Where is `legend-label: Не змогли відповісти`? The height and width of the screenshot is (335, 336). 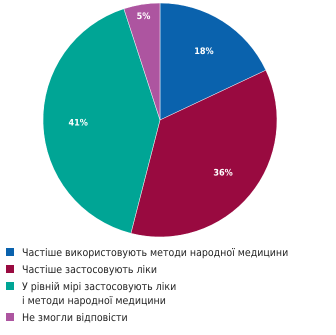
legend-label: Не змогли відповісти is located at coordinates (75, 318).